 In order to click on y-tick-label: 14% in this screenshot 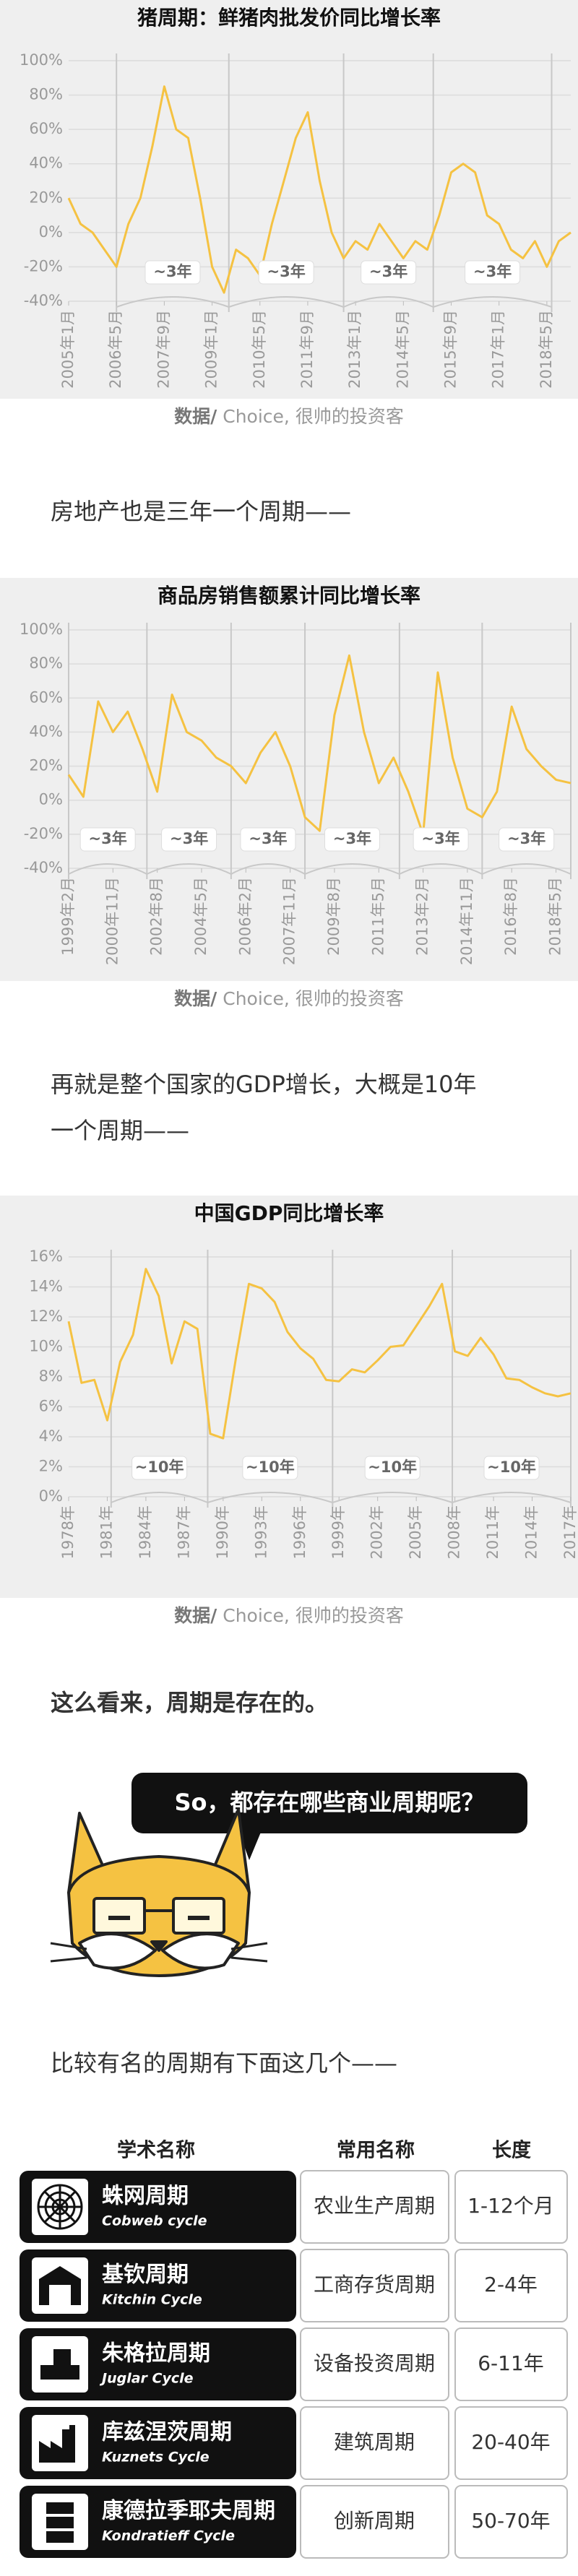, I will do `click(46, 1286)`.